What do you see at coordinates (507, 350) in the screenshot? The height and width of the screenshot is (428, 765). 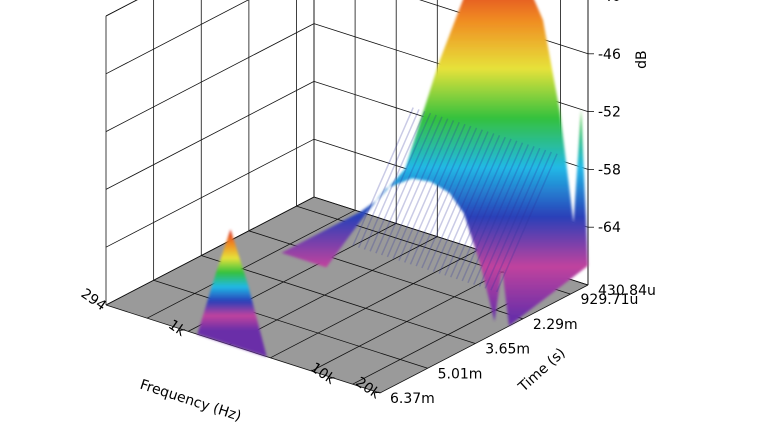 I see `y-tick-label: 3.65m` at bounding box center [507, 350].